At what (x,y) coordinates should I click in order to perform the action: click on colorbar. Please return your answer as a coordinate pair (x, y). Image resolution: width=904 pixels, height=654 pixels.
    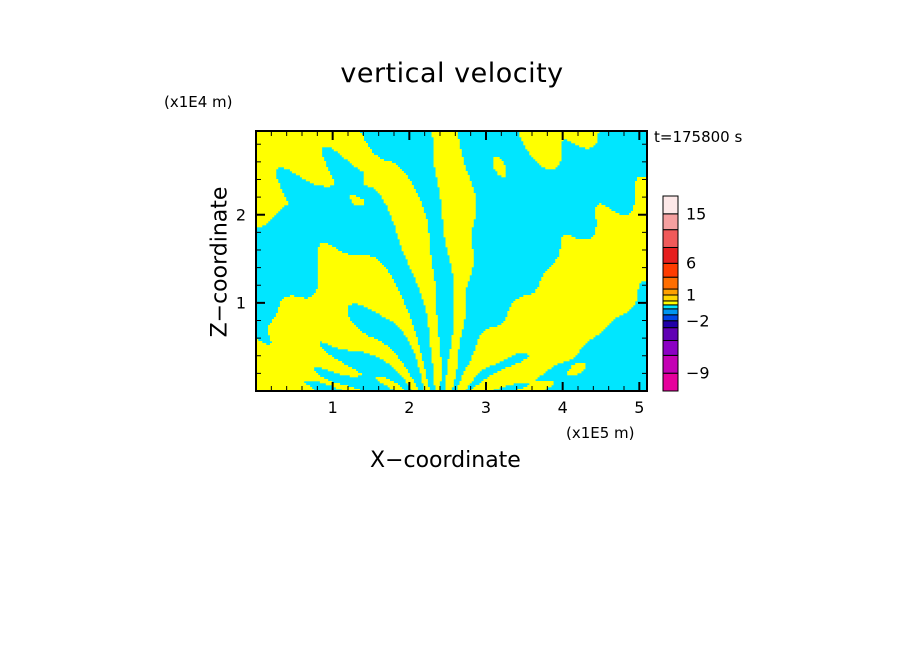
    Looking at the image, I should click on (670, 293).